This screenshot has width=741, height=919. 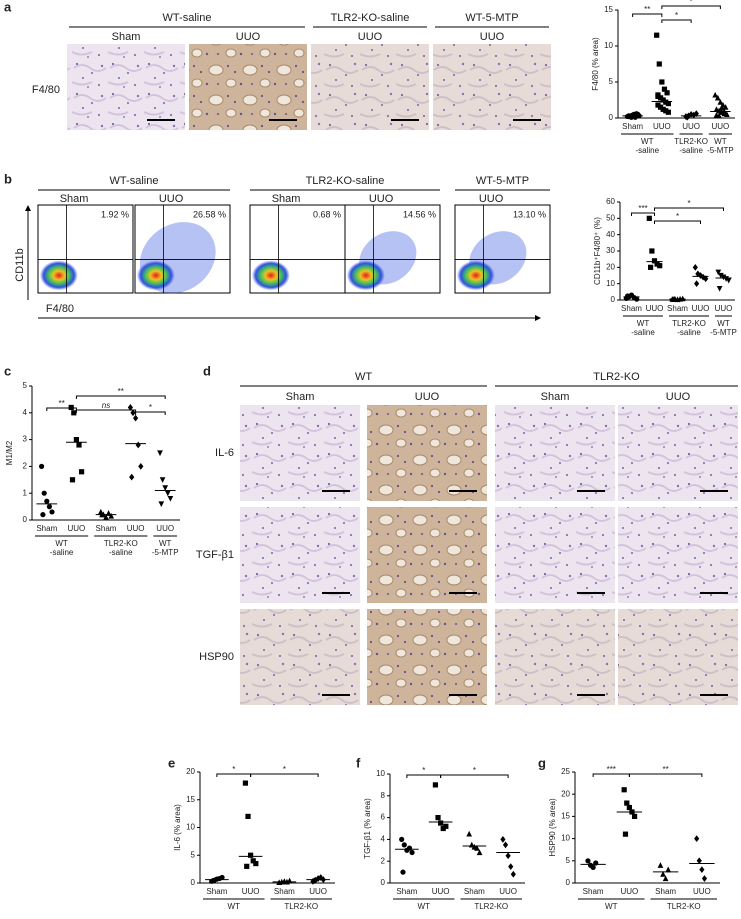 What do you see at coordinates (608, 9) in the screenshot?
I see `y-tick-label: 15` at bounding box center [608, 9].